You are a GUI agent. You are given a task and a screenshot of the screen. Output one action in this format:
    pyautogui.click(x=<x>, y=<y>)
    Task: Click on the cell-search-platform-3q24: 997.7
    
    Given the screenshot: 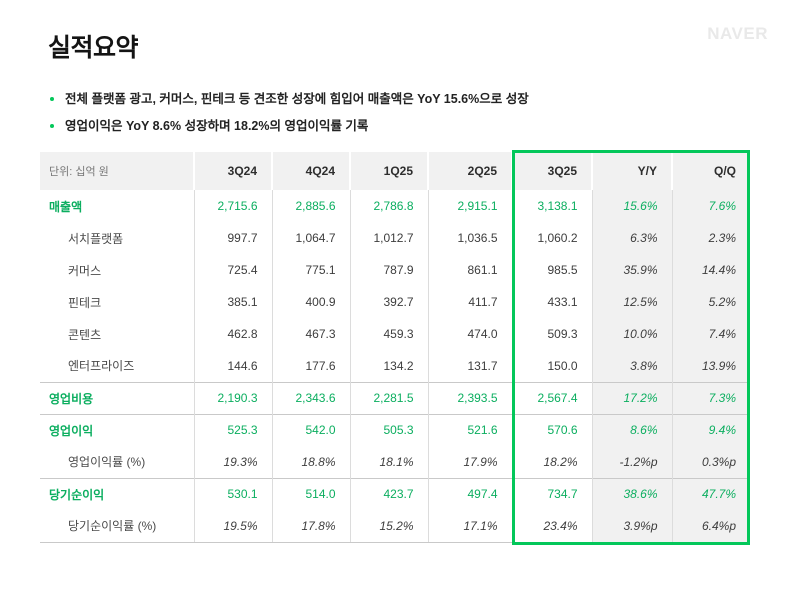 What is the action you would take?
    pyautogui.click(x=232, y=238)
    